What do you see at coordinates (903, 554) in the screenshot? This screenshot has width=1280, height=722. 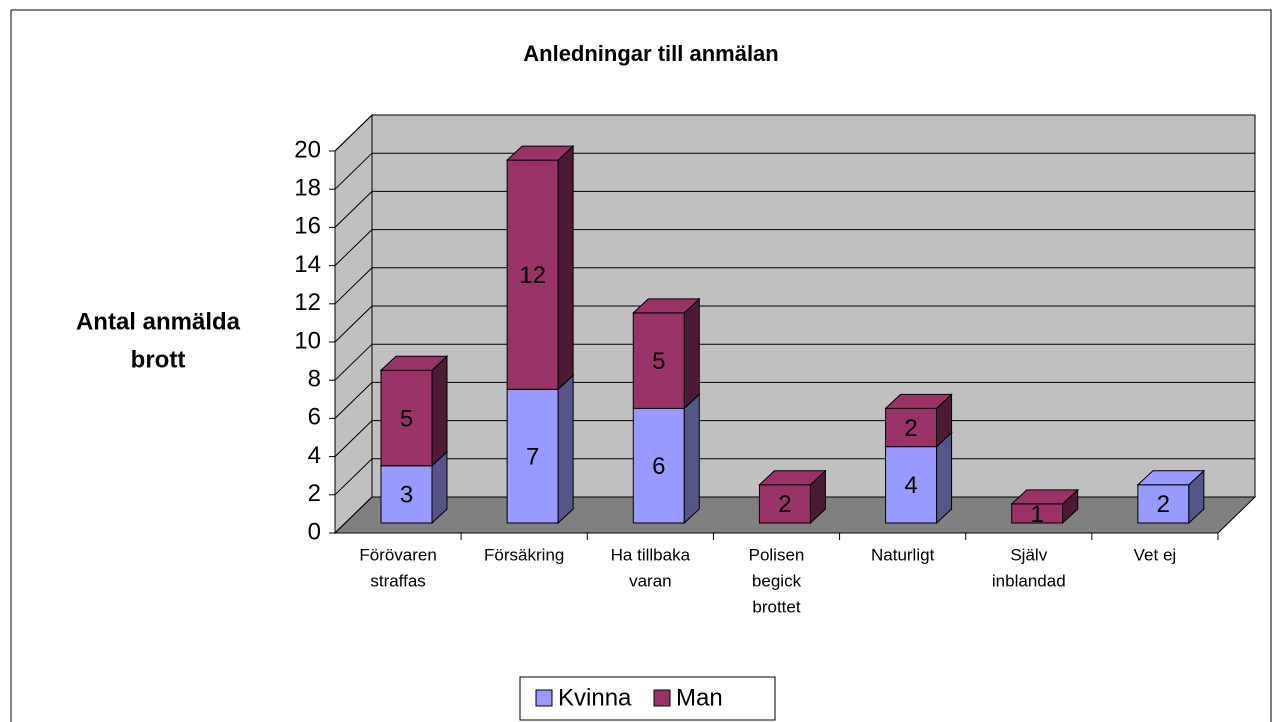 I see `x-tick-label: Naturligt` at bounding box center [903, 554].